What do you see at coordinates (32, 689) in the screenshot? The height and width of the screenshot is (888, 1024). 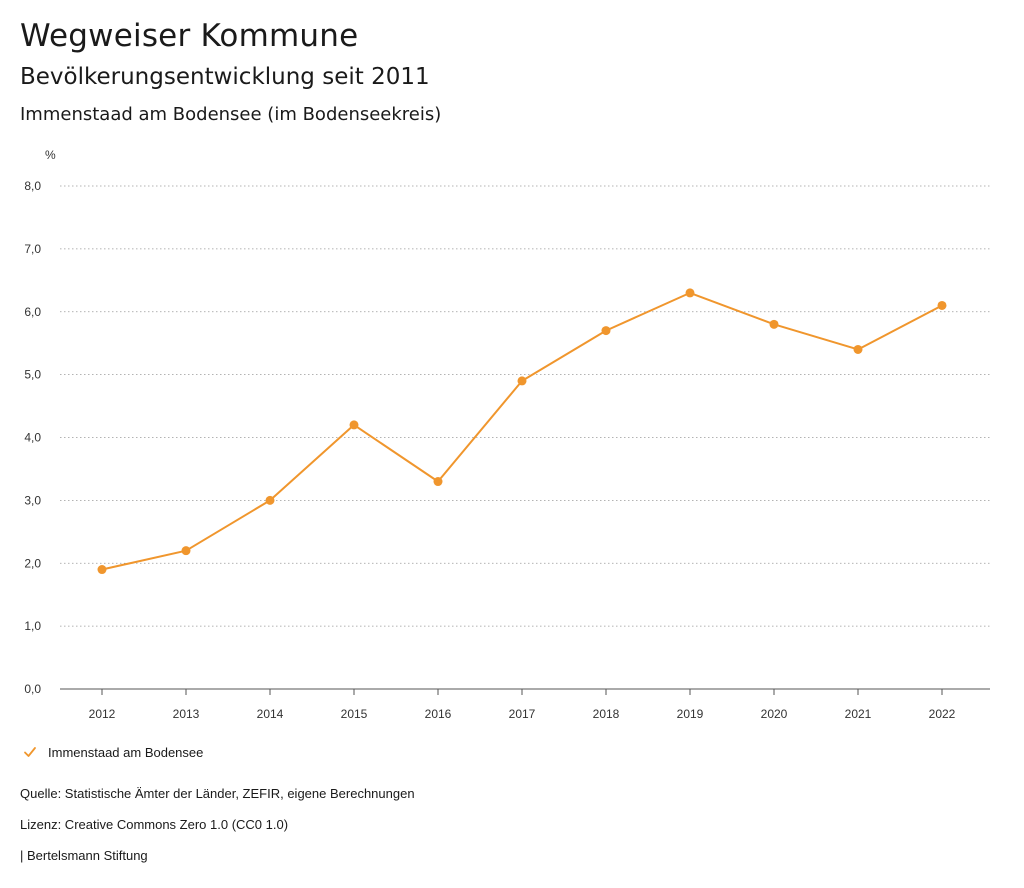 I see `y-tick-label: 0,0` at bounding box center [32, 689].